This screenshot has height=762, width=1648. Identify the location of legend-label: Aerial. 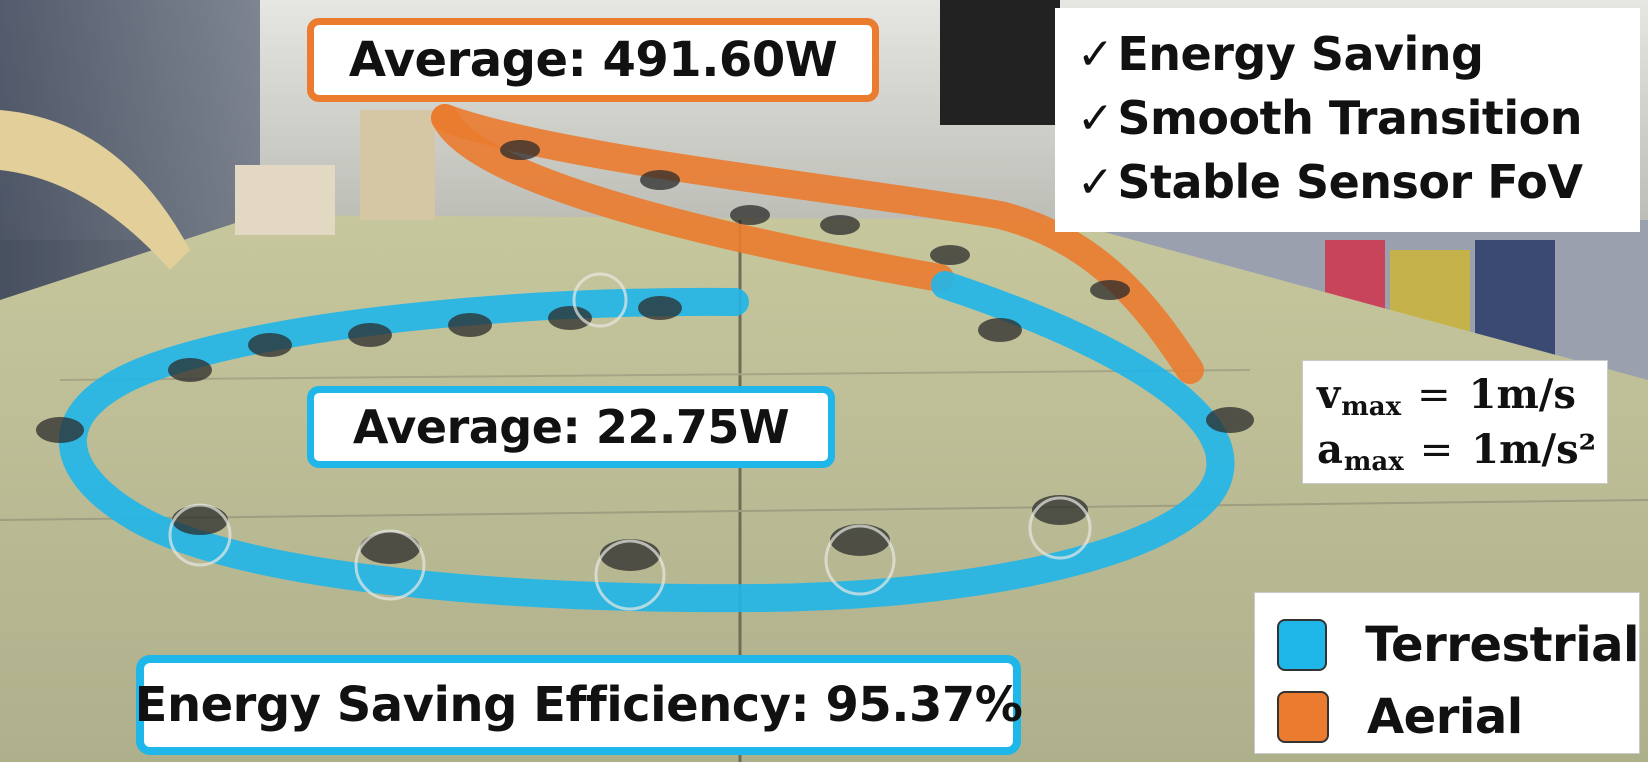
(1445, 717).